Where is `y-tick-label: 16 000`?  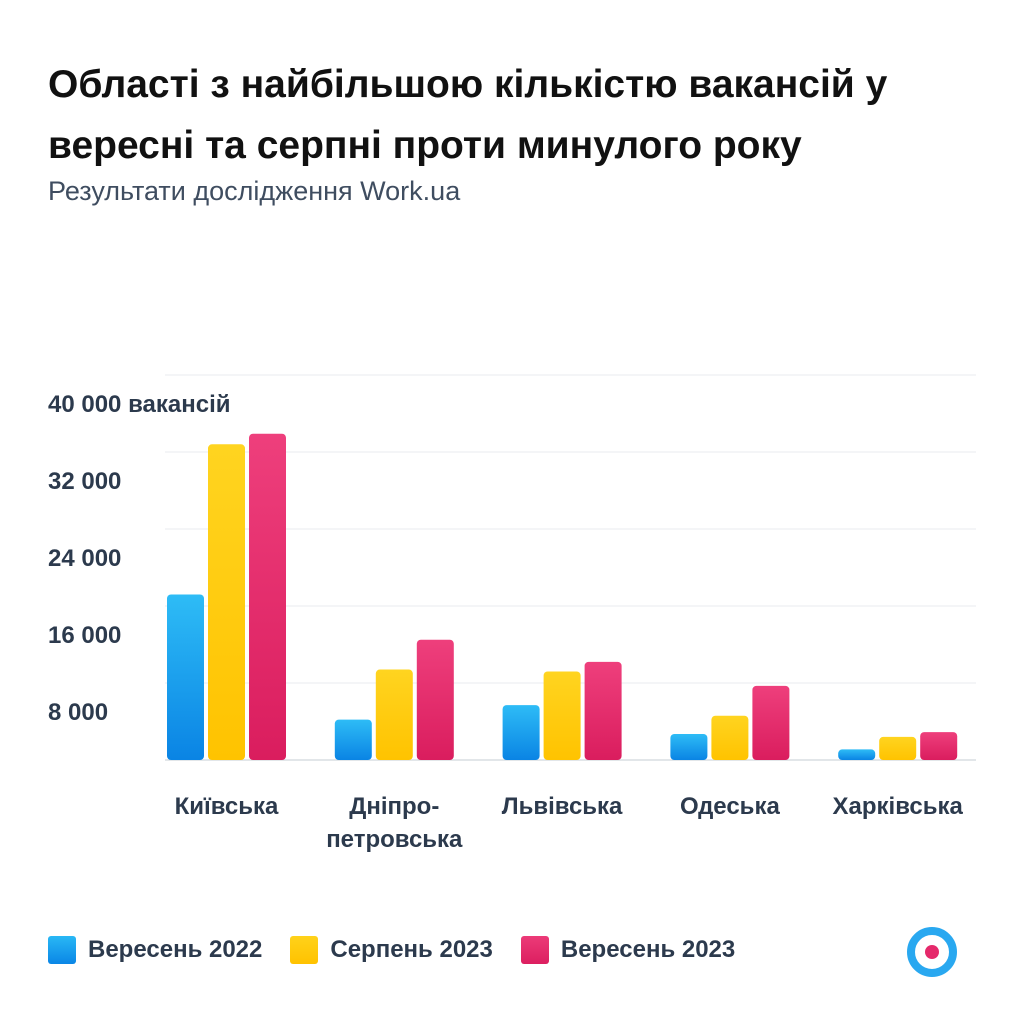
y-tick-label: 16 000 is located at coordinates (84, 635).